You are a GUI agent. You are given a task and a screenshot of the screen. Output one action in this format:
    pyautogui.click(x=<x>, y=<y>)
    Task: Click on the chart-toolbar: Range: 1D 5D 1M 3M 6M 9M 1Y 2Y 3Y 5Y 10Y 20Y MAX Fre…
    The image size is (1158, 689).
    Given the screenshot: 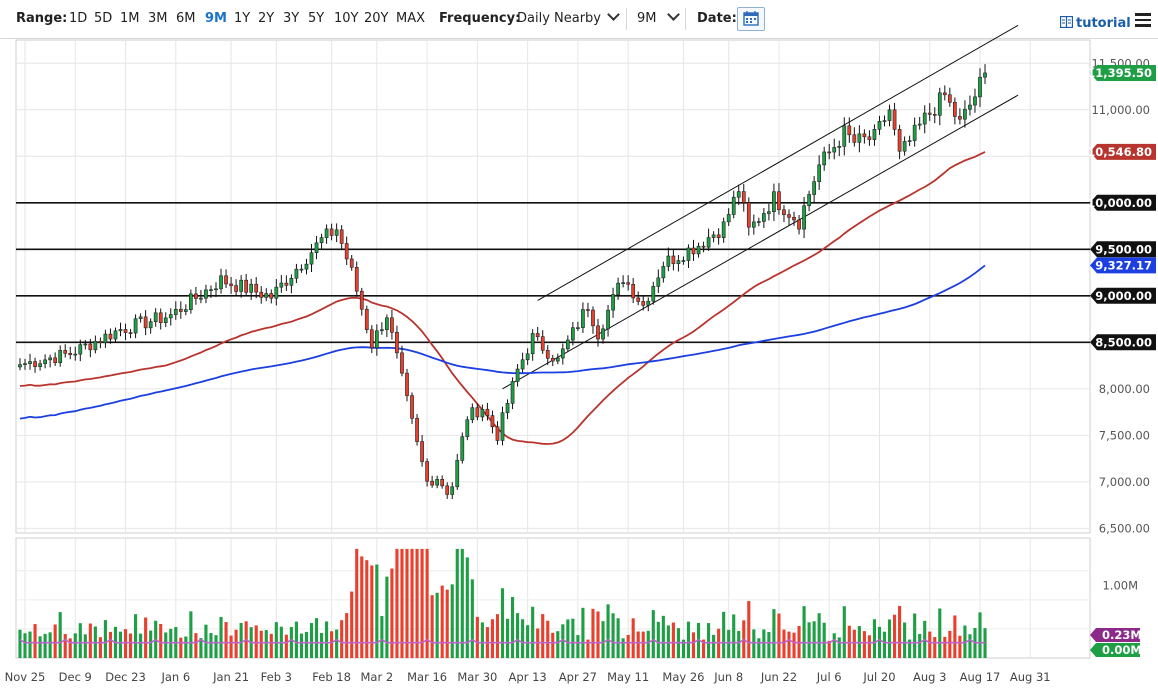 What is the action you would take?
    pyautogui.click(x=579, y=19)
    